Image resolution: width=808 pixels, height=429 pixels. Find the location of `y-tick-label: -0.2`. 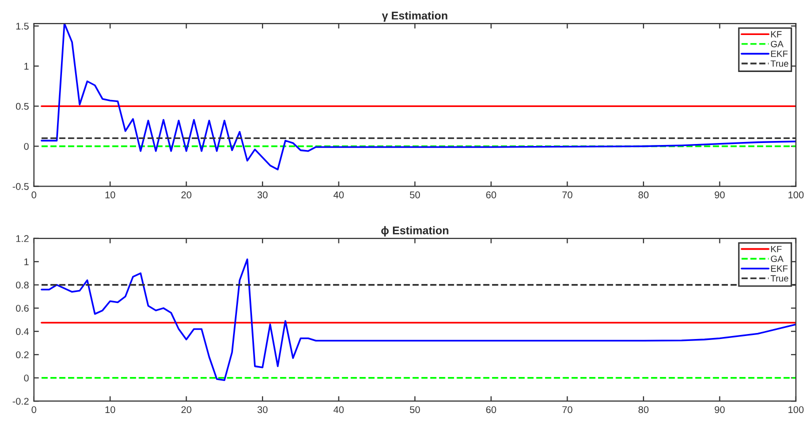

y-tick-label: -0.2 is located at coordinates (20, 401).